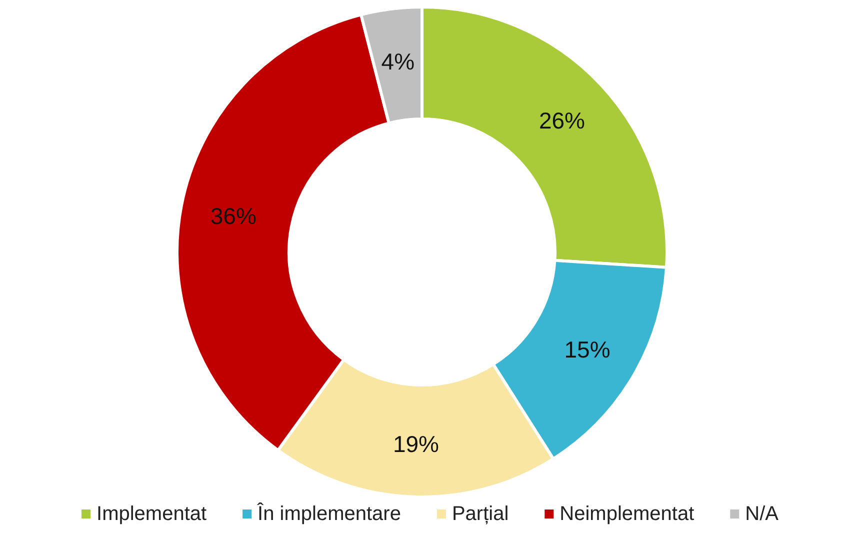 This screenshot has width=858, height=533. What do you see at coordinates (233, 216) in the screenshot?
I see `data-label: 36%` at bounding box center [233, 216].